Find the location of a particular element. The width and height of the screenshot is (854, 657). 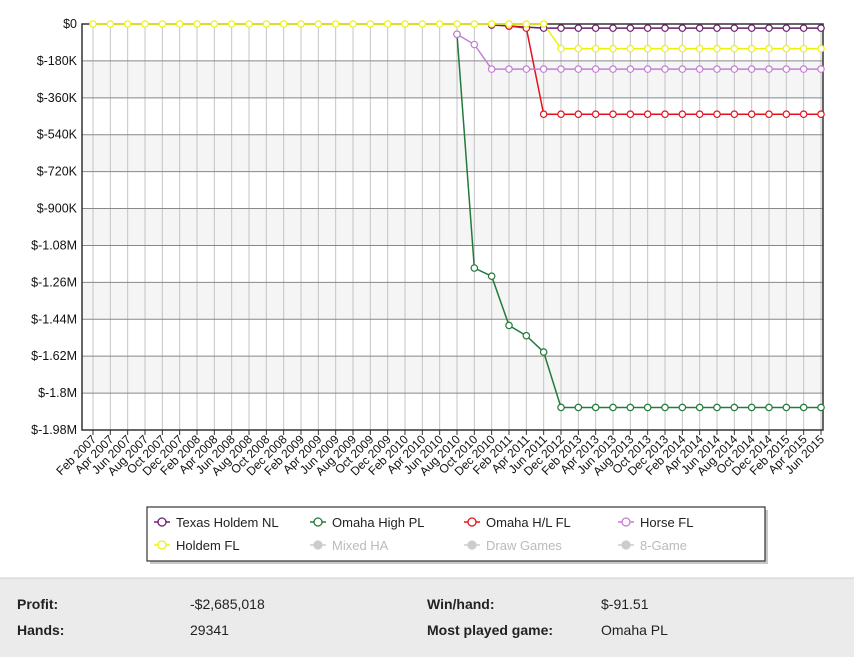

y-tick-label: $0 is located at coordinates (70, 24).